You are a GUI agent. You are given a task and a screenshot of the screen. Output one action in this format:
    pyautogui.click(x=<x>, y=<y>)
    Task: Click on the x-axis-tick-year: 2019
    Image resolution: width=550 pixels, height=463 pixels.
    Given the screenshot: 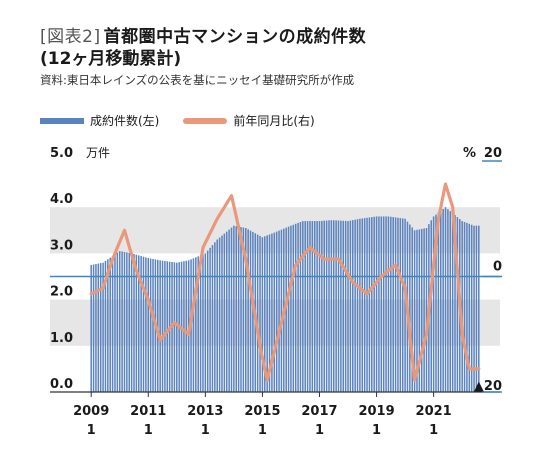 What is the action you would take?
    pyautogui.click(x=376, y=411)
    